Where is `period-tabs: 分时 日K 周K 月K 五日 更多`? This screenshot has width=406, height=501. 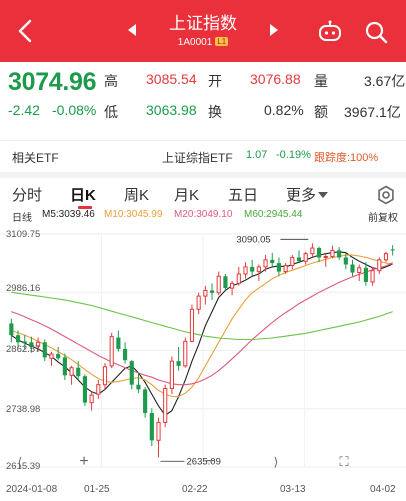
period-tabs: 分时 日K 周K 月K 五日 更多 is located at coordinates (203, 192).